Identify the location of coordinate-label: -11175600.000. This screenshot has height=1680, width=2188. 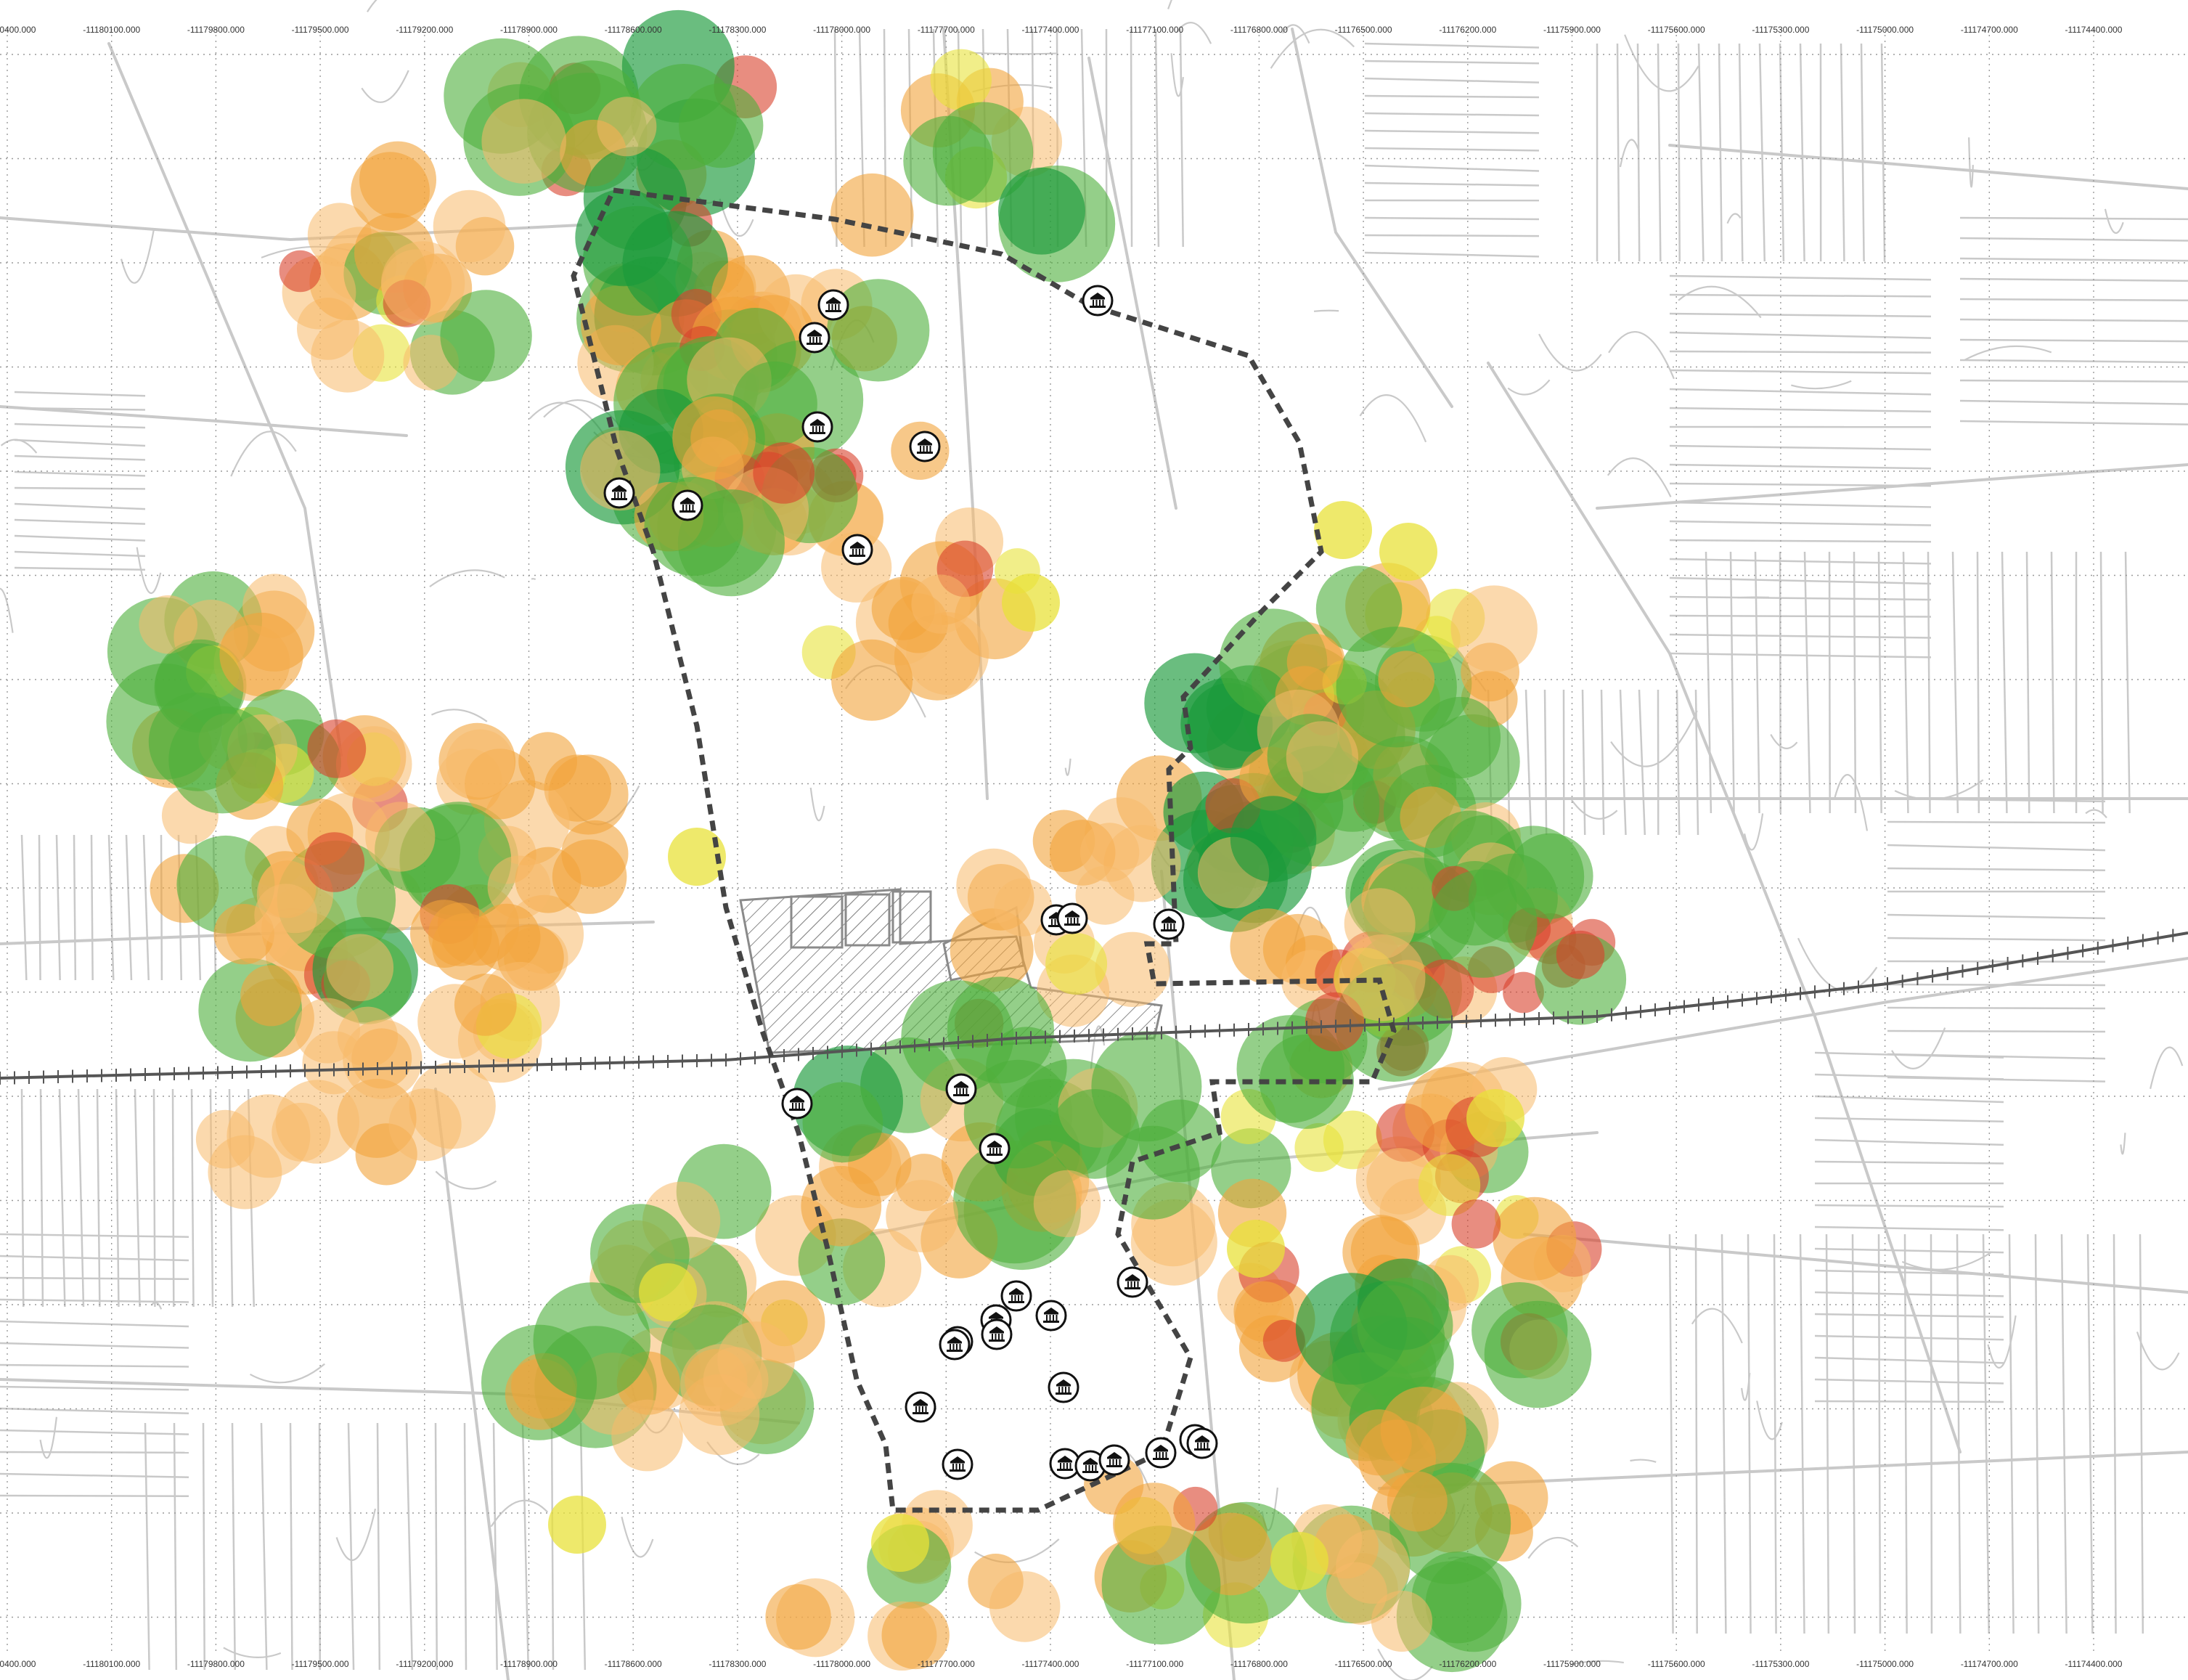
(1677, 30).